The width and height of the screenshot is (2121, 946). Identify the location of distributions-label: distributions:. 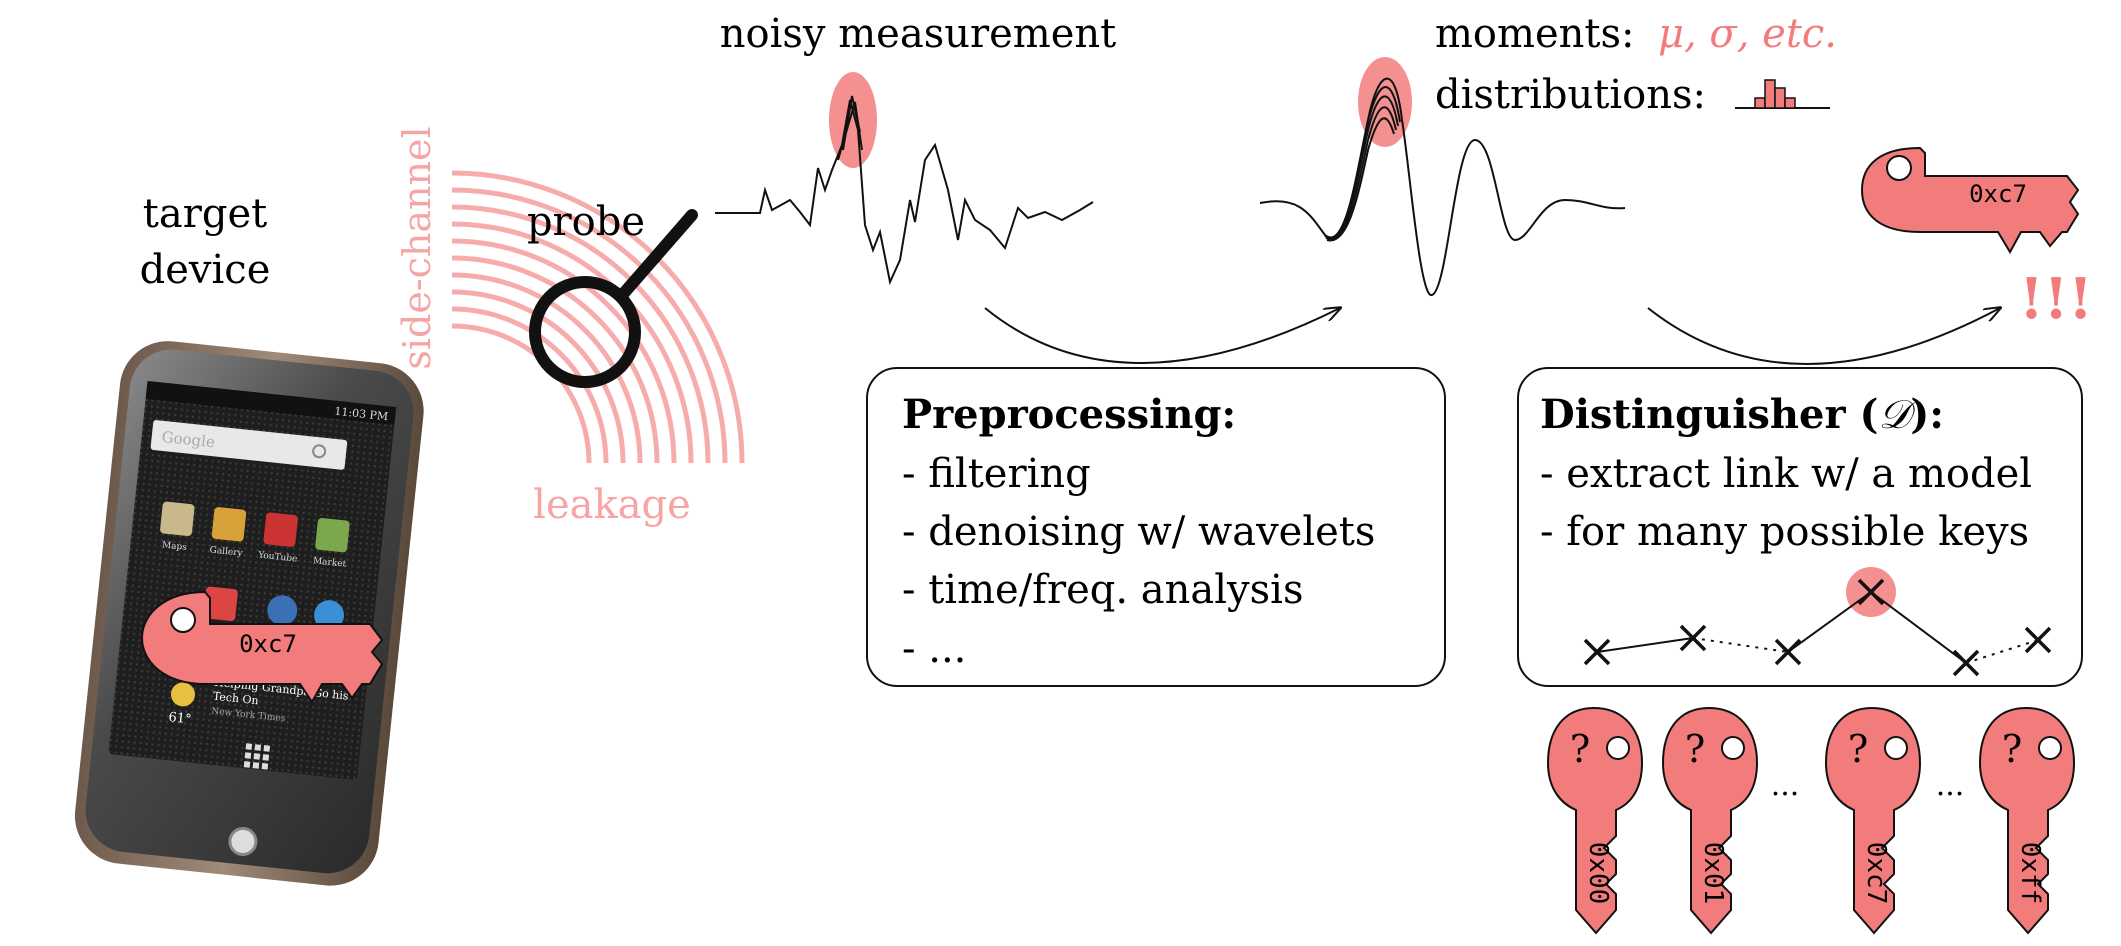
(1632, 95).